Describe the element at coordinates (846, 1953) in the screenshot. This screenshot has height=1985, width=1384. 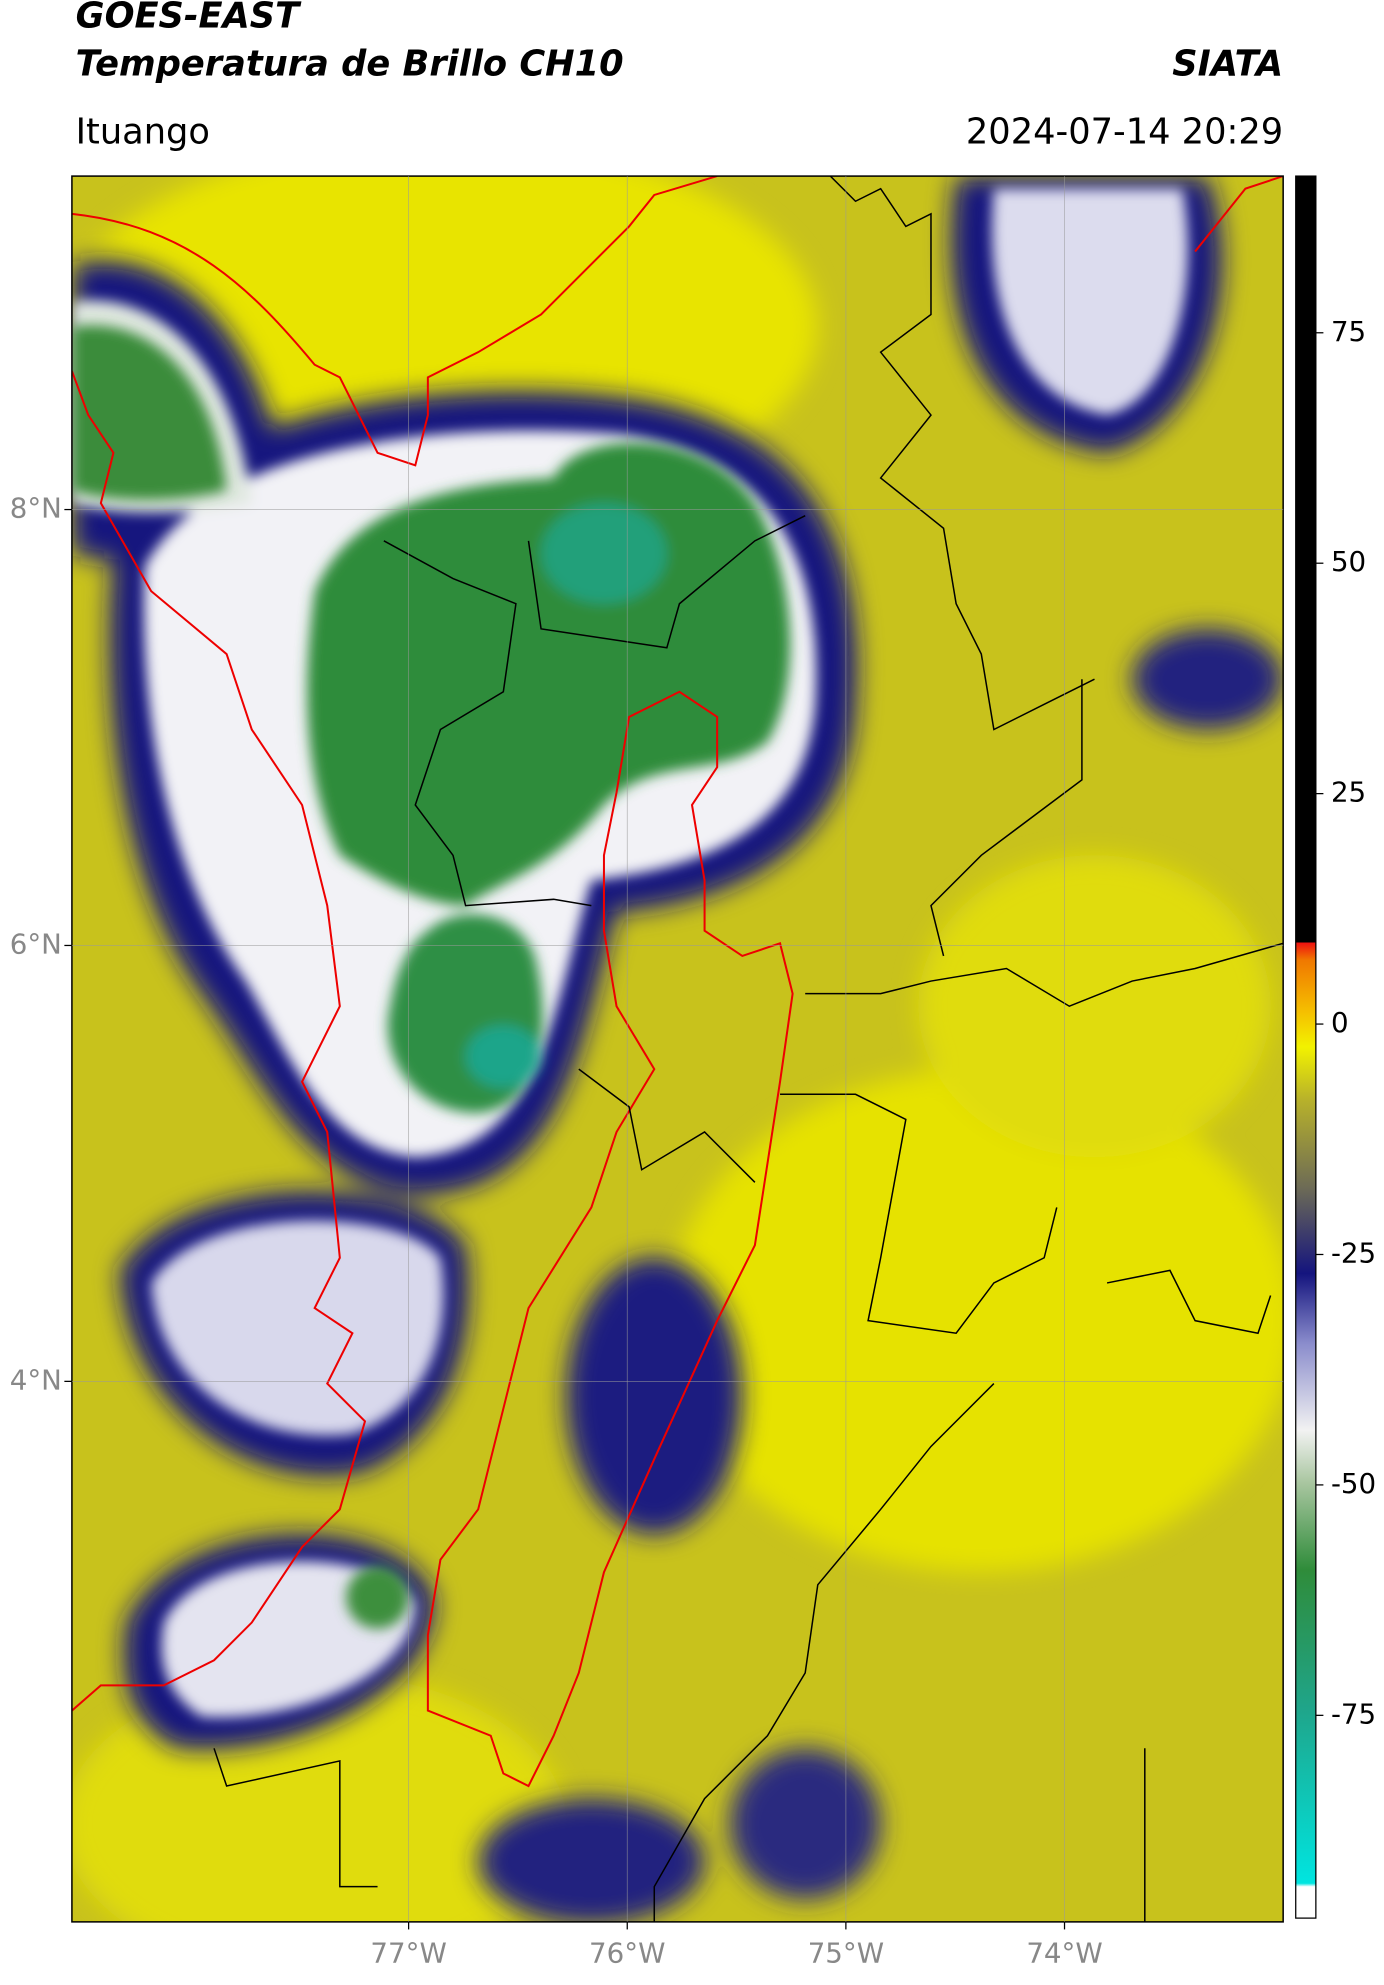
I see `x-tick-label: 75°W` at that location.